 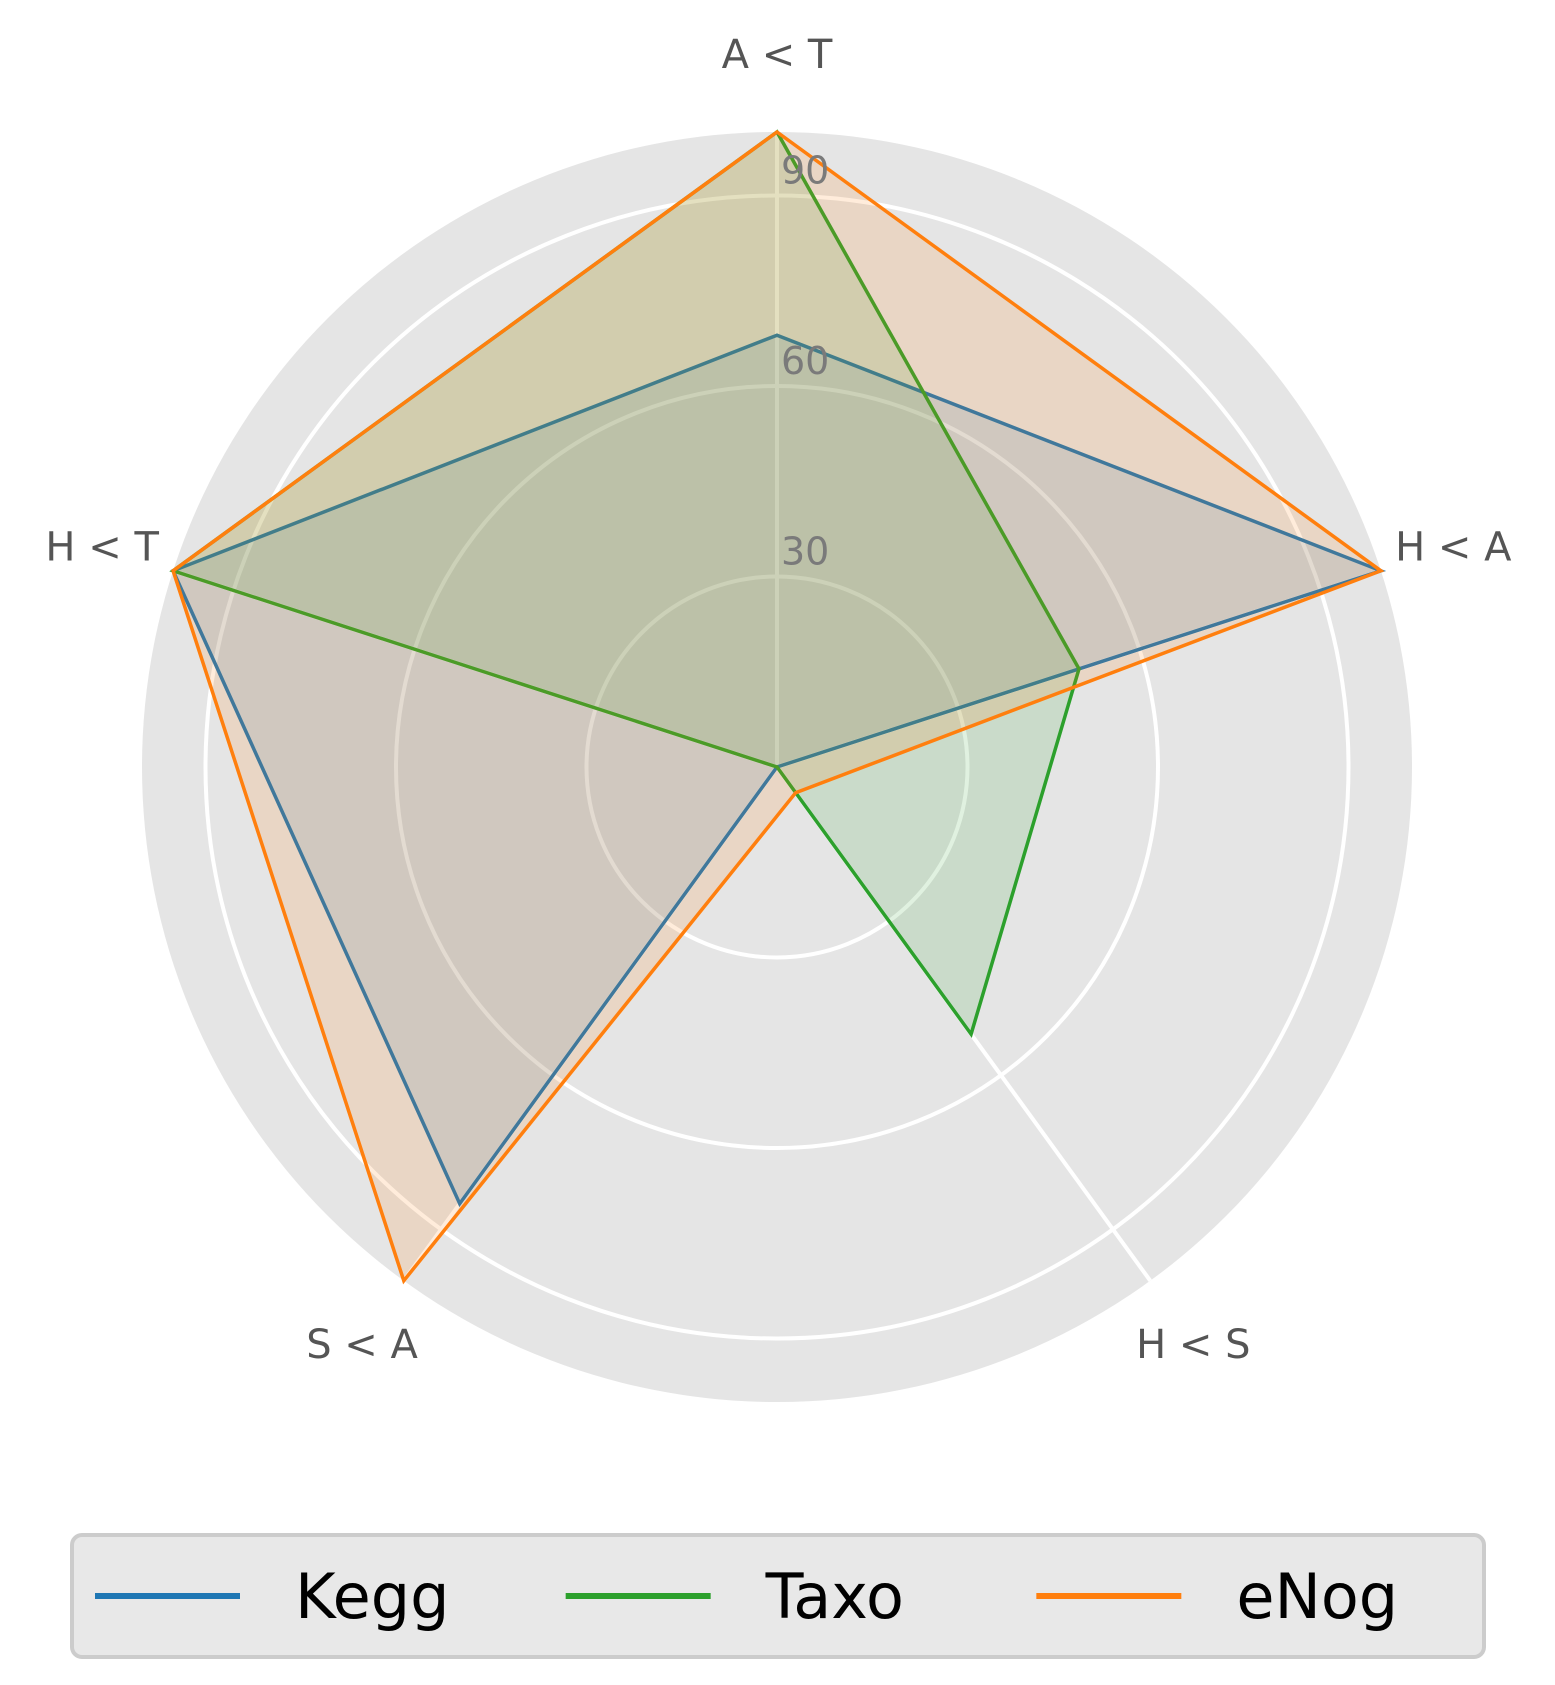 What do you see at coordinates (1193, 1345) in the screenshot?
I see `axis-label-2: H < S` at bounding box center [1193, 1345].